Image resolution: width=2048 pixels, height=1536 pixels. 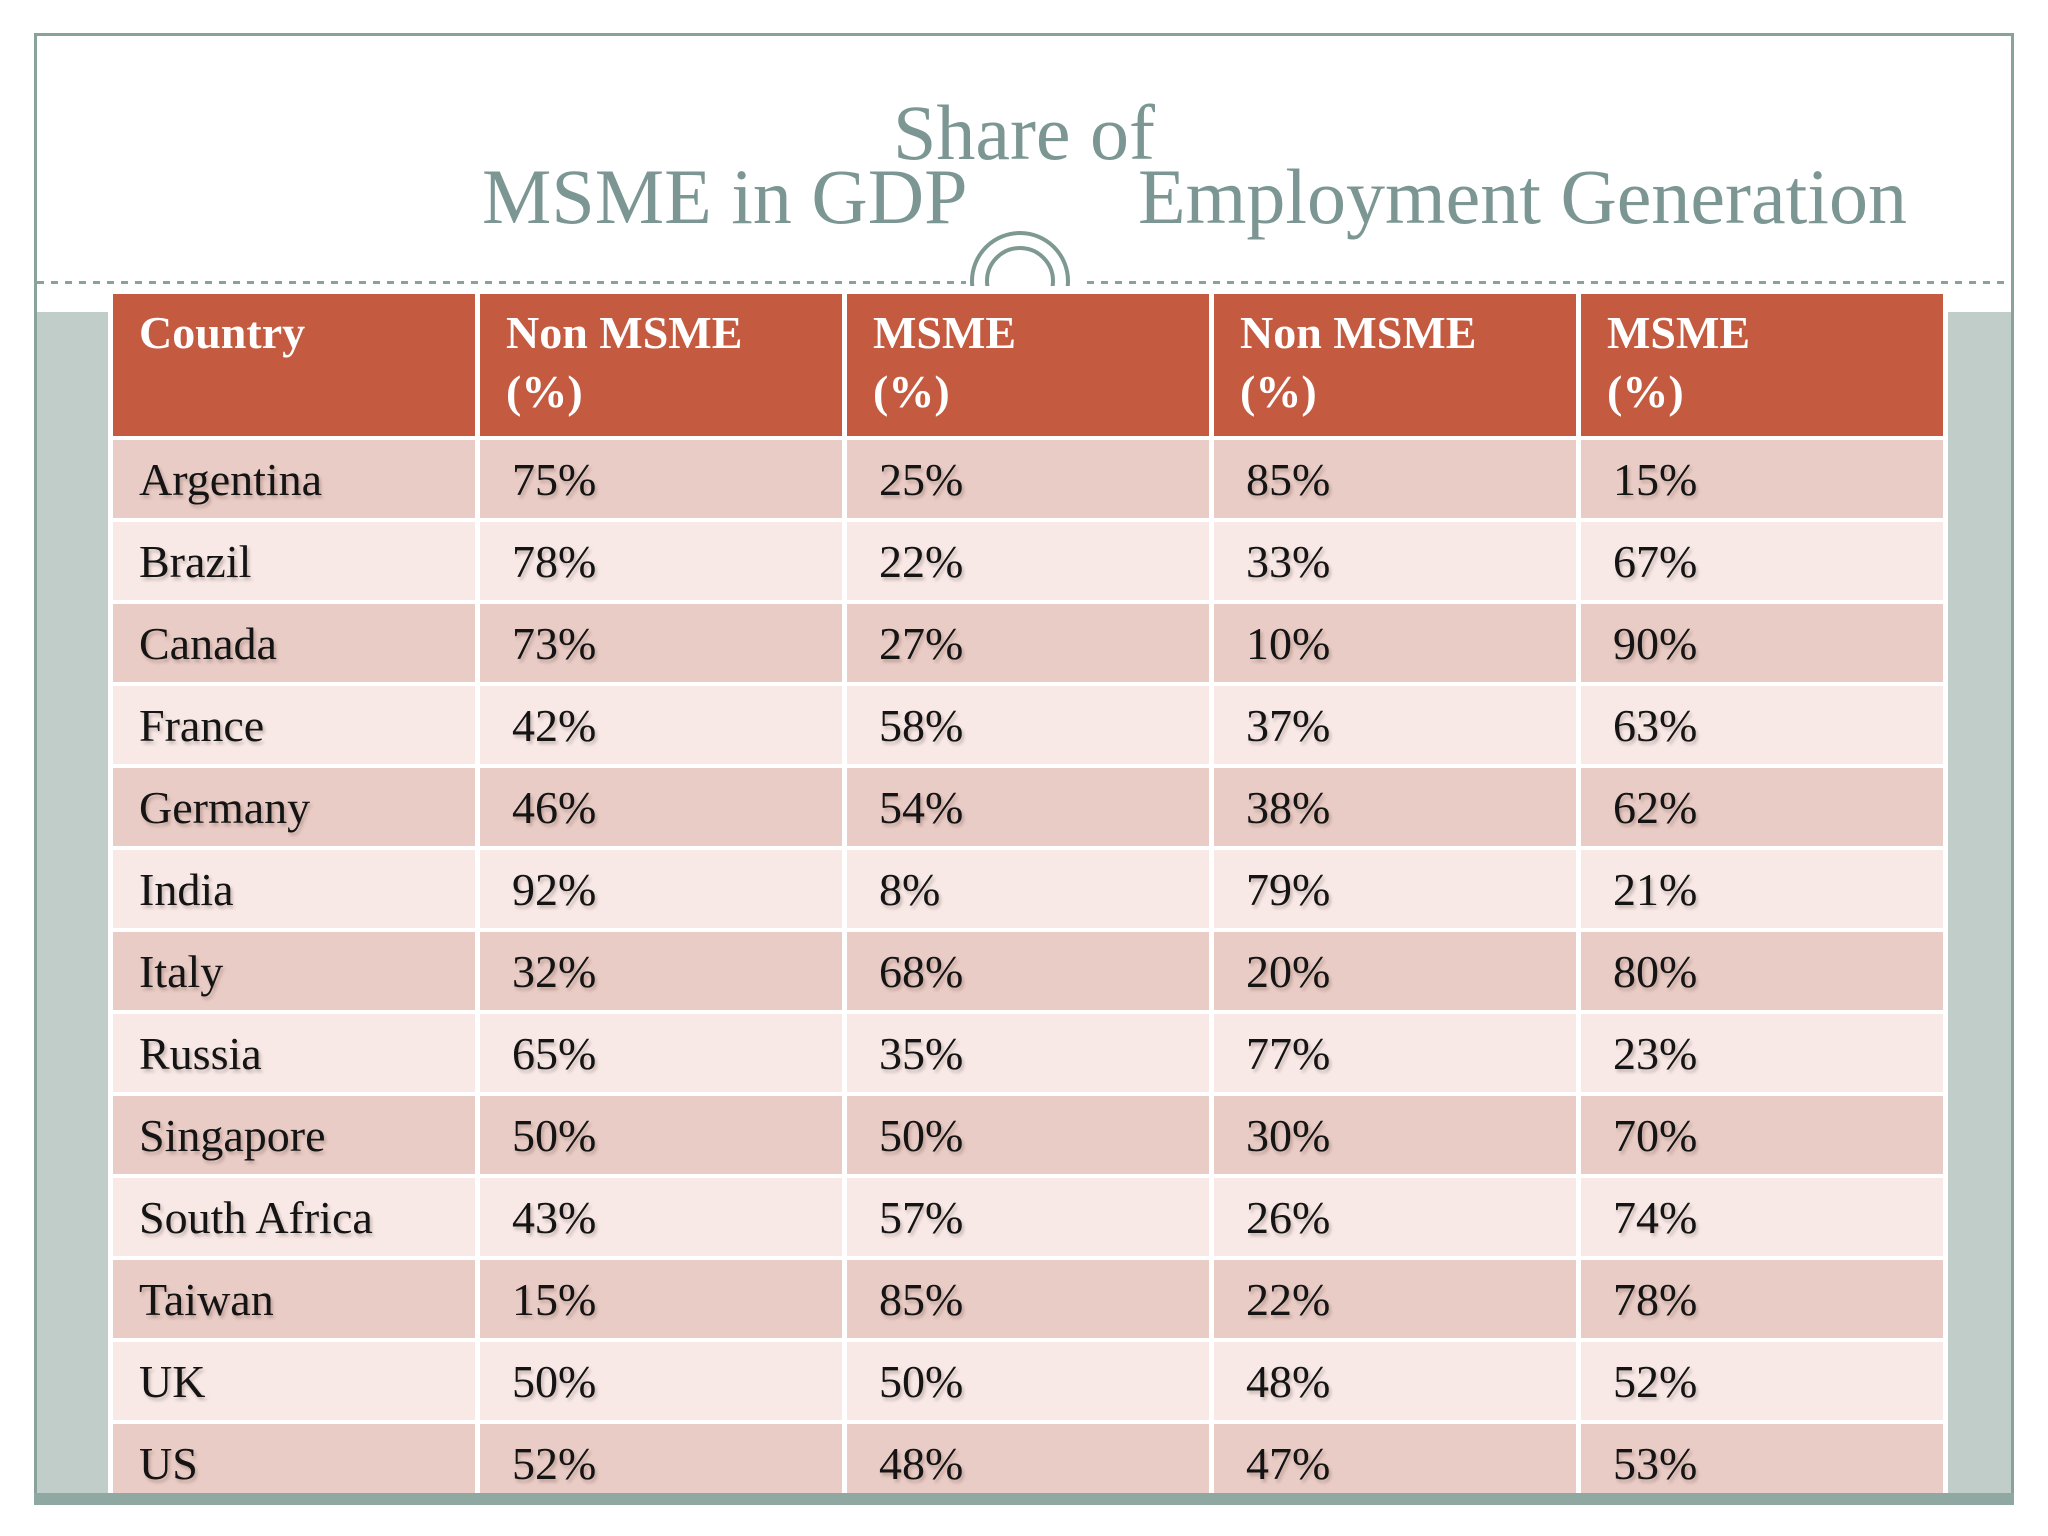 What do you see at coordinates (1762, 561) in the screenshot?
I see `emp-msme-cell: 67%` at bounding box center [1762, 561].